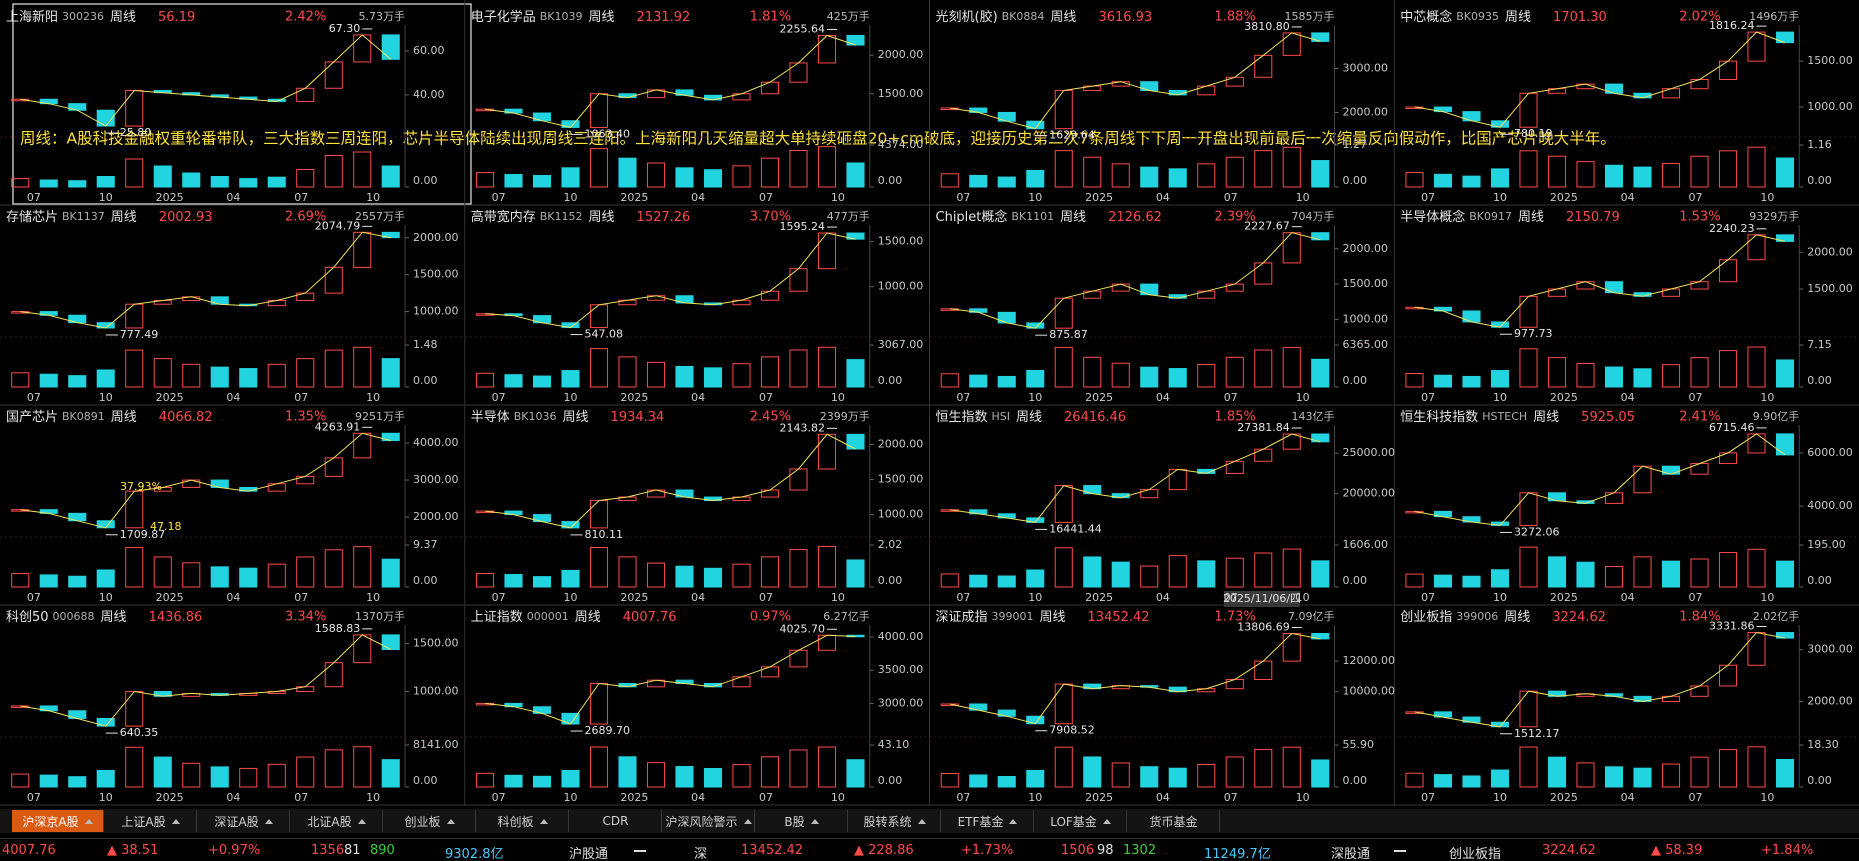 Image resolution: width=1859 pixels, height=861 pixels. What do you see at coordinates (894, 744) in the screenshot?
I see `vol-tick-label: 43.10` at bounding box center [894, 744].